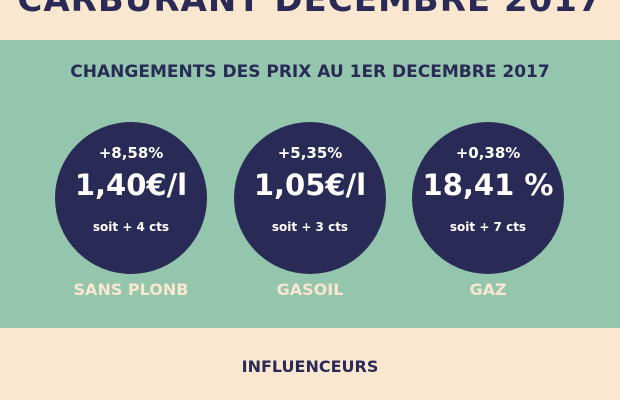 This screenshot has width=620, height=400. Describe the element at coordinates (488, 289) in the screenshot. I see `fuel-label-gaz: GAZ` at that location.